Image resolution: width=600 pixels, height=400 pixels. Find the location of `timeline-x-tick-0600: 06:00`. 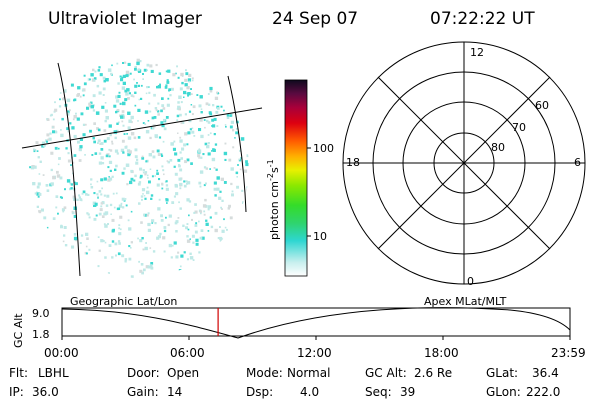

timeline-x-tick-0600: 06:00 is located at coordinates (187, 353).